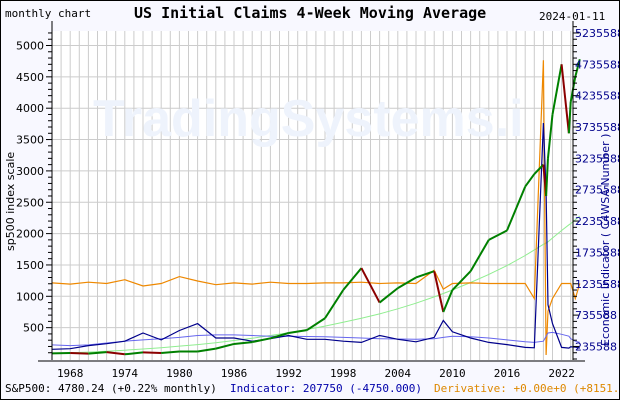  What do you see at coordinates (597, 96) in the screenshot?
I see `right-tick-label: 4235588` at bounding box center [597, 96].